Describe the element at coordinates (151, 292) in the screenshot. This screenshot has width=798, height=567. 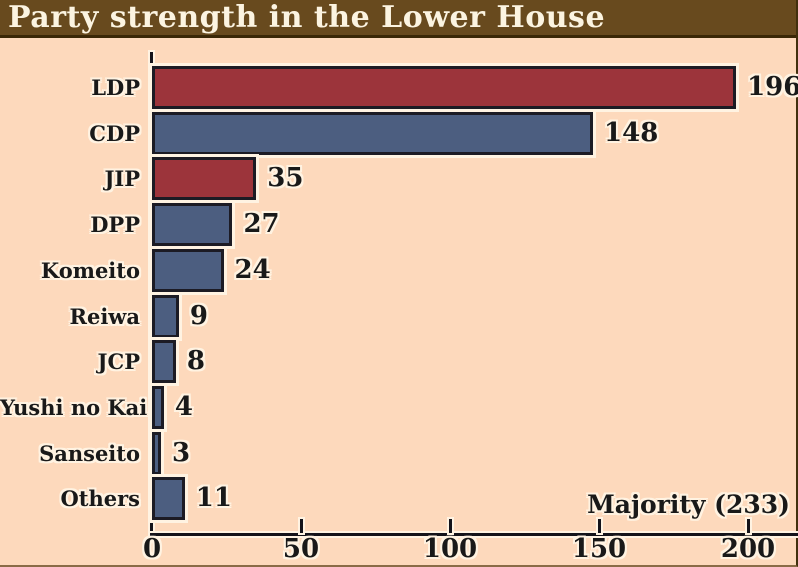
I see `y-axis-line` at that location.